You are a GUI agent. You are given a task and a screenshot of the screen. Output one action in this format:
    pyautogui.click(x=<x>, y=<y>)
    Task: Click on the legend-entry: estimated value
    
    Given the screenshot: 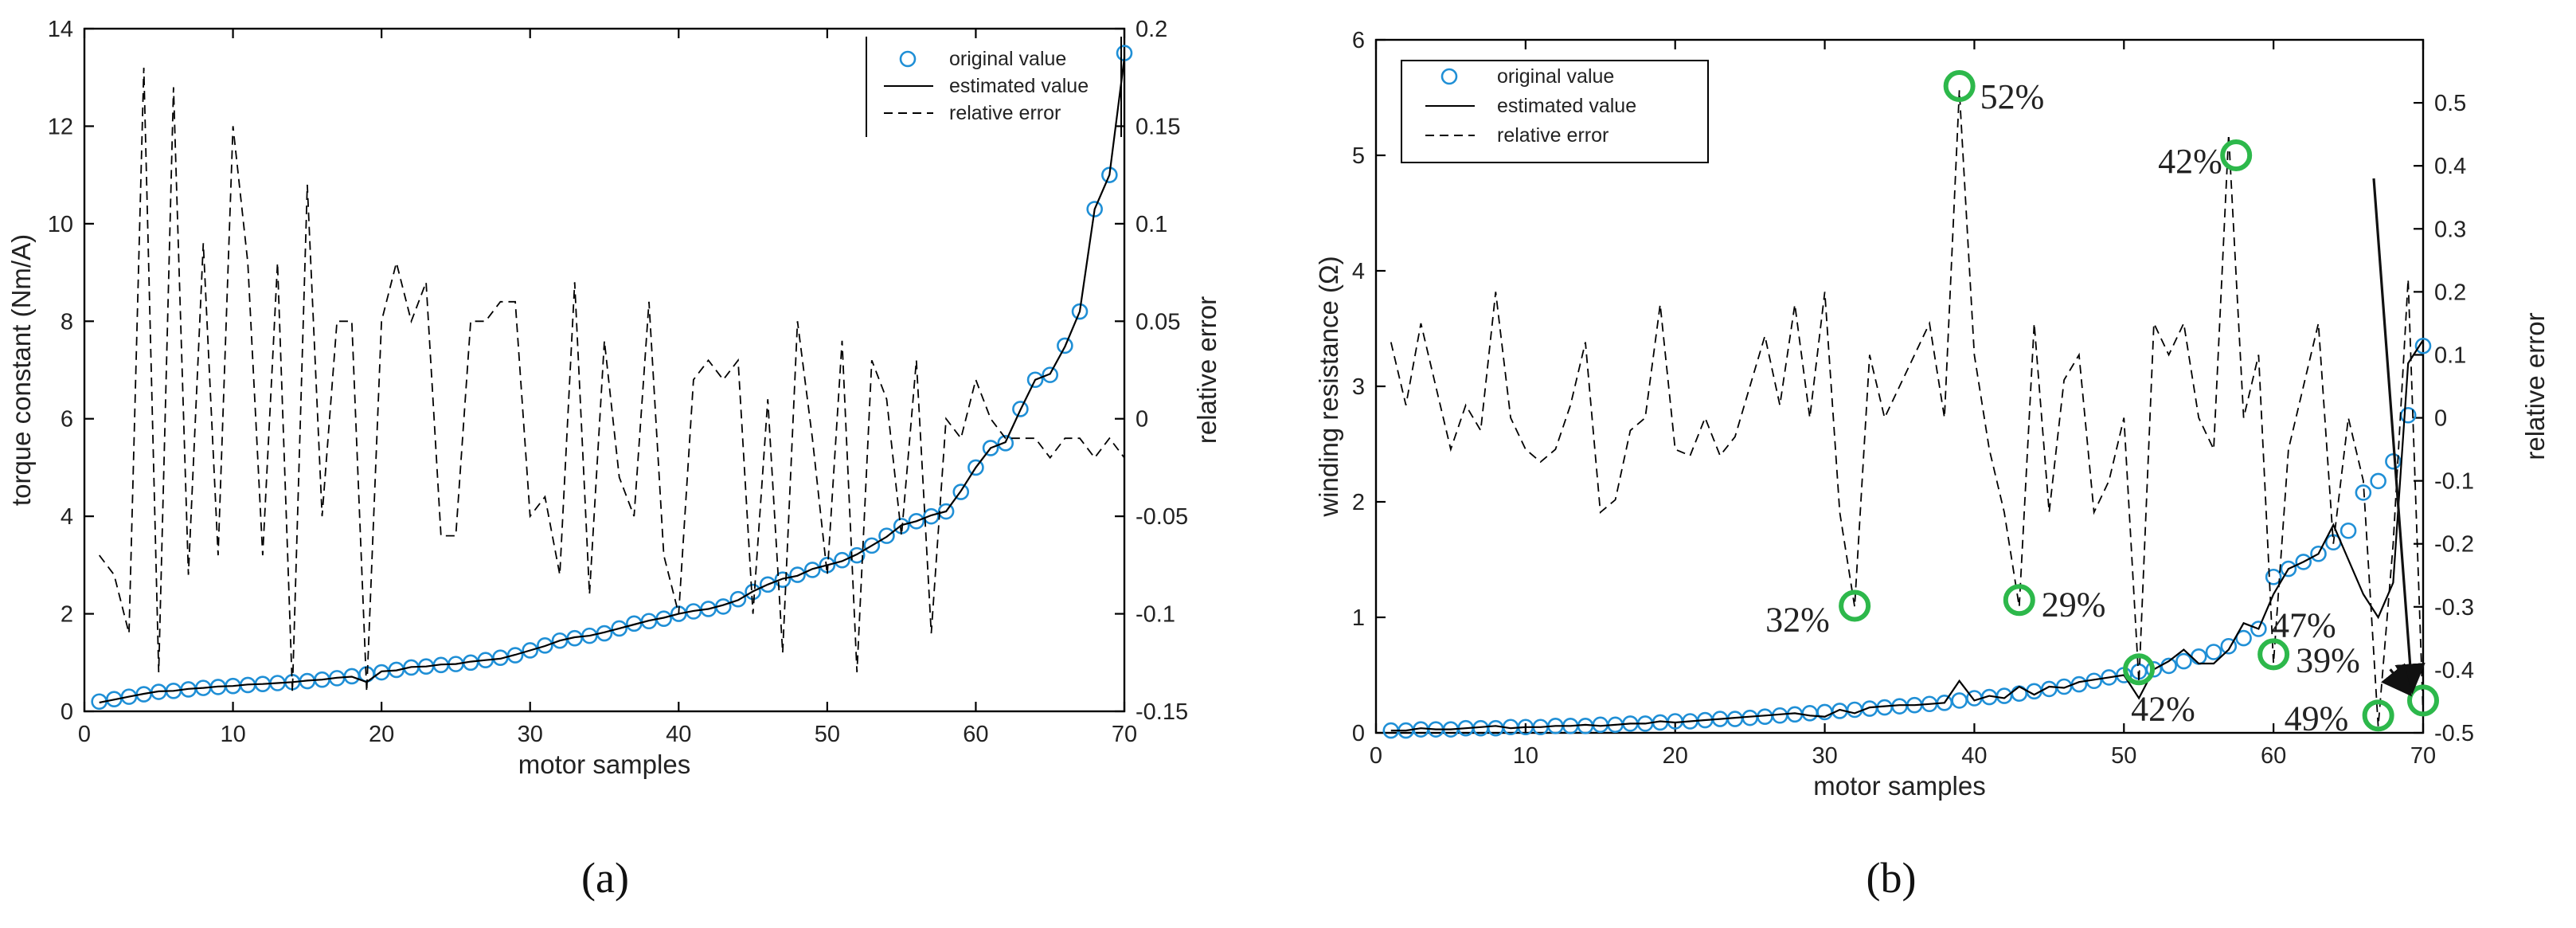 What is the action you would take?
    pyautogui.click(x=1019, y=86)
    